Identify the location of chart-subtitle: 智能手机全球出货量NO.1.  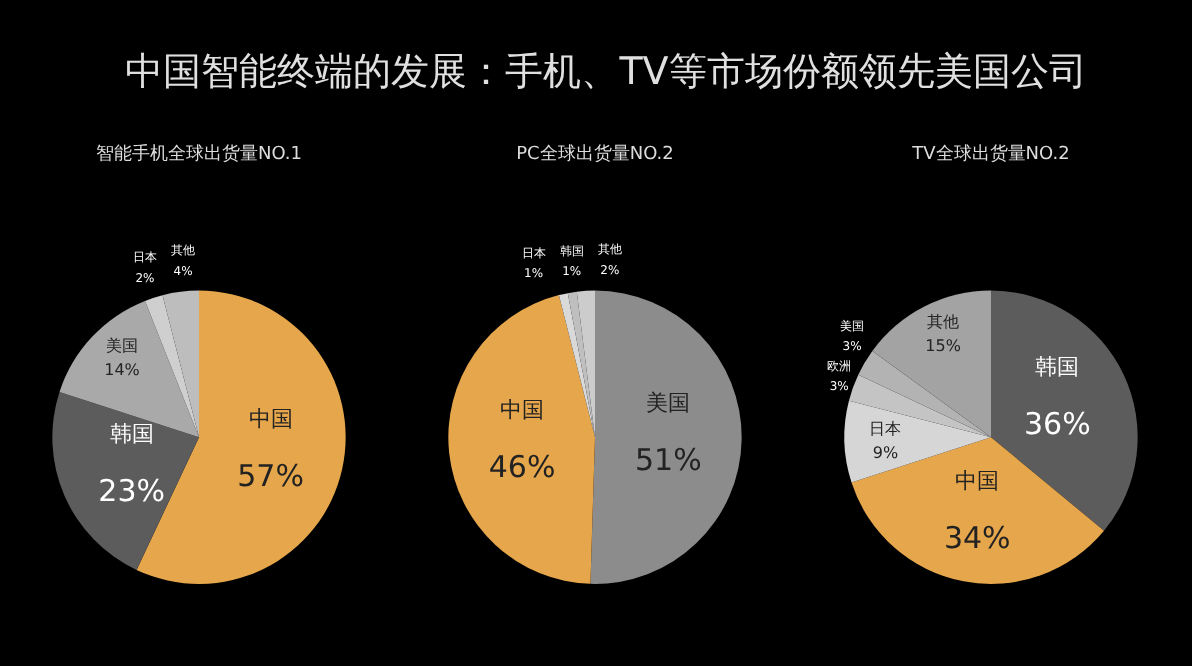
(199, 154).